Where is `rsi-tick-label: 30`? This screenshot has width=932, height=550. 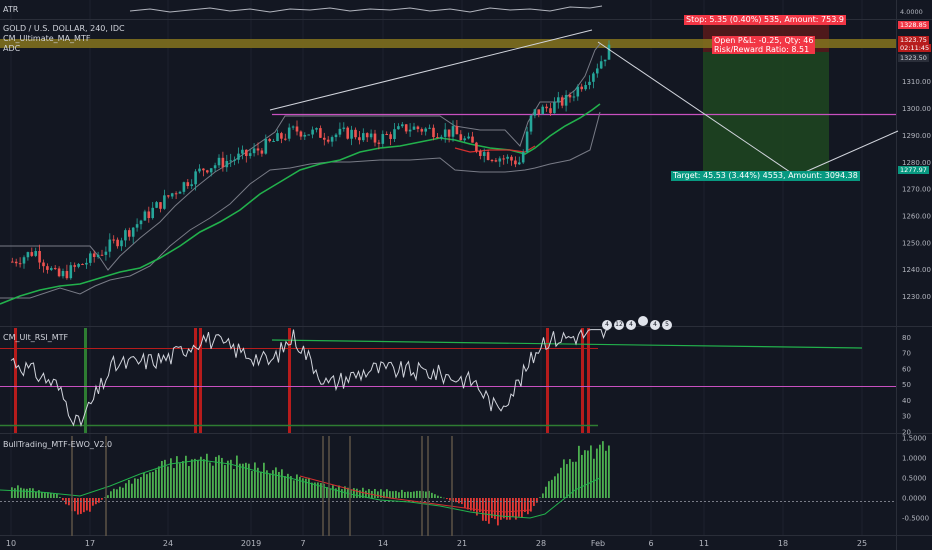
rsi-tick-label: 30 is located at coordinates (906, 417).